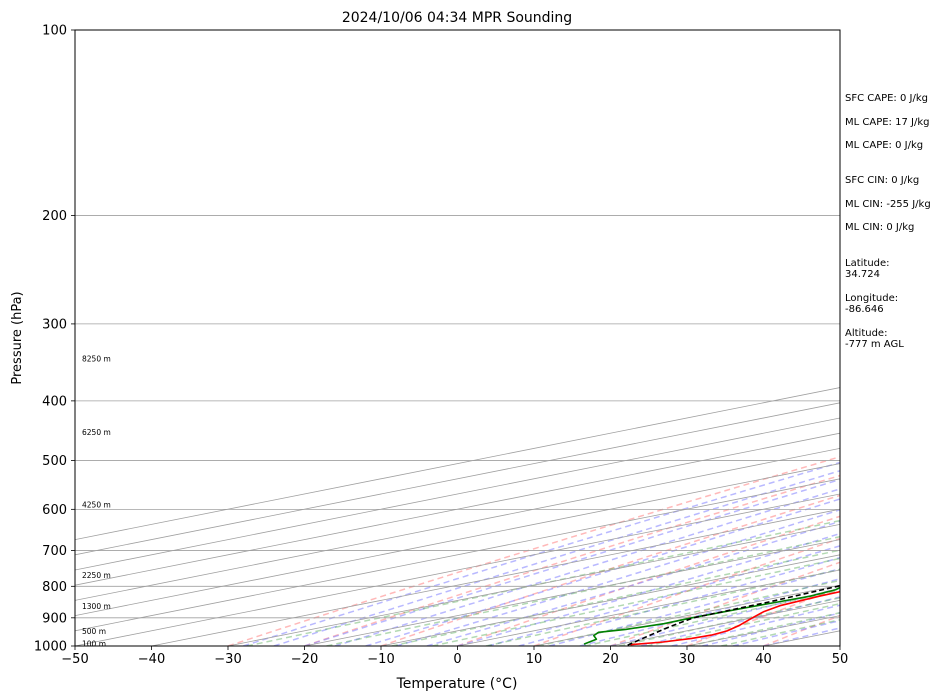 Image resolution: width=950 pixels, height=700 pixels. Describe the element at coordinates (54, 324) in the screenshot. I see `y-tick-label: 300` at that location.